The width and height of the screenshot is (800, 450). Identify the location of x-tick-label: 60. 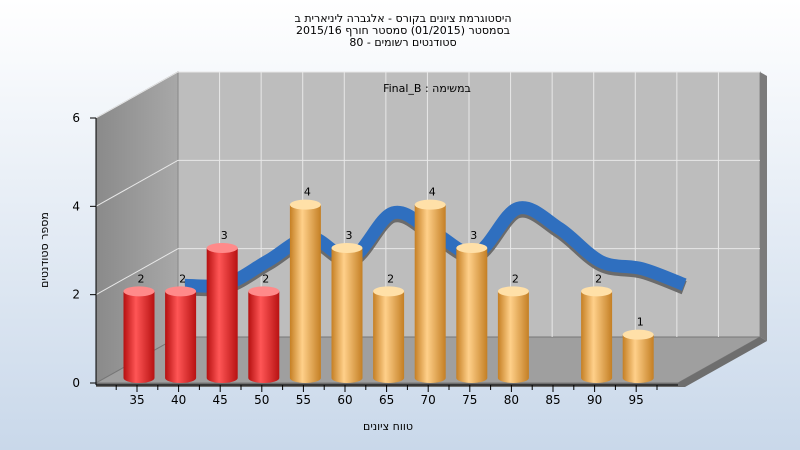
(344, 400).